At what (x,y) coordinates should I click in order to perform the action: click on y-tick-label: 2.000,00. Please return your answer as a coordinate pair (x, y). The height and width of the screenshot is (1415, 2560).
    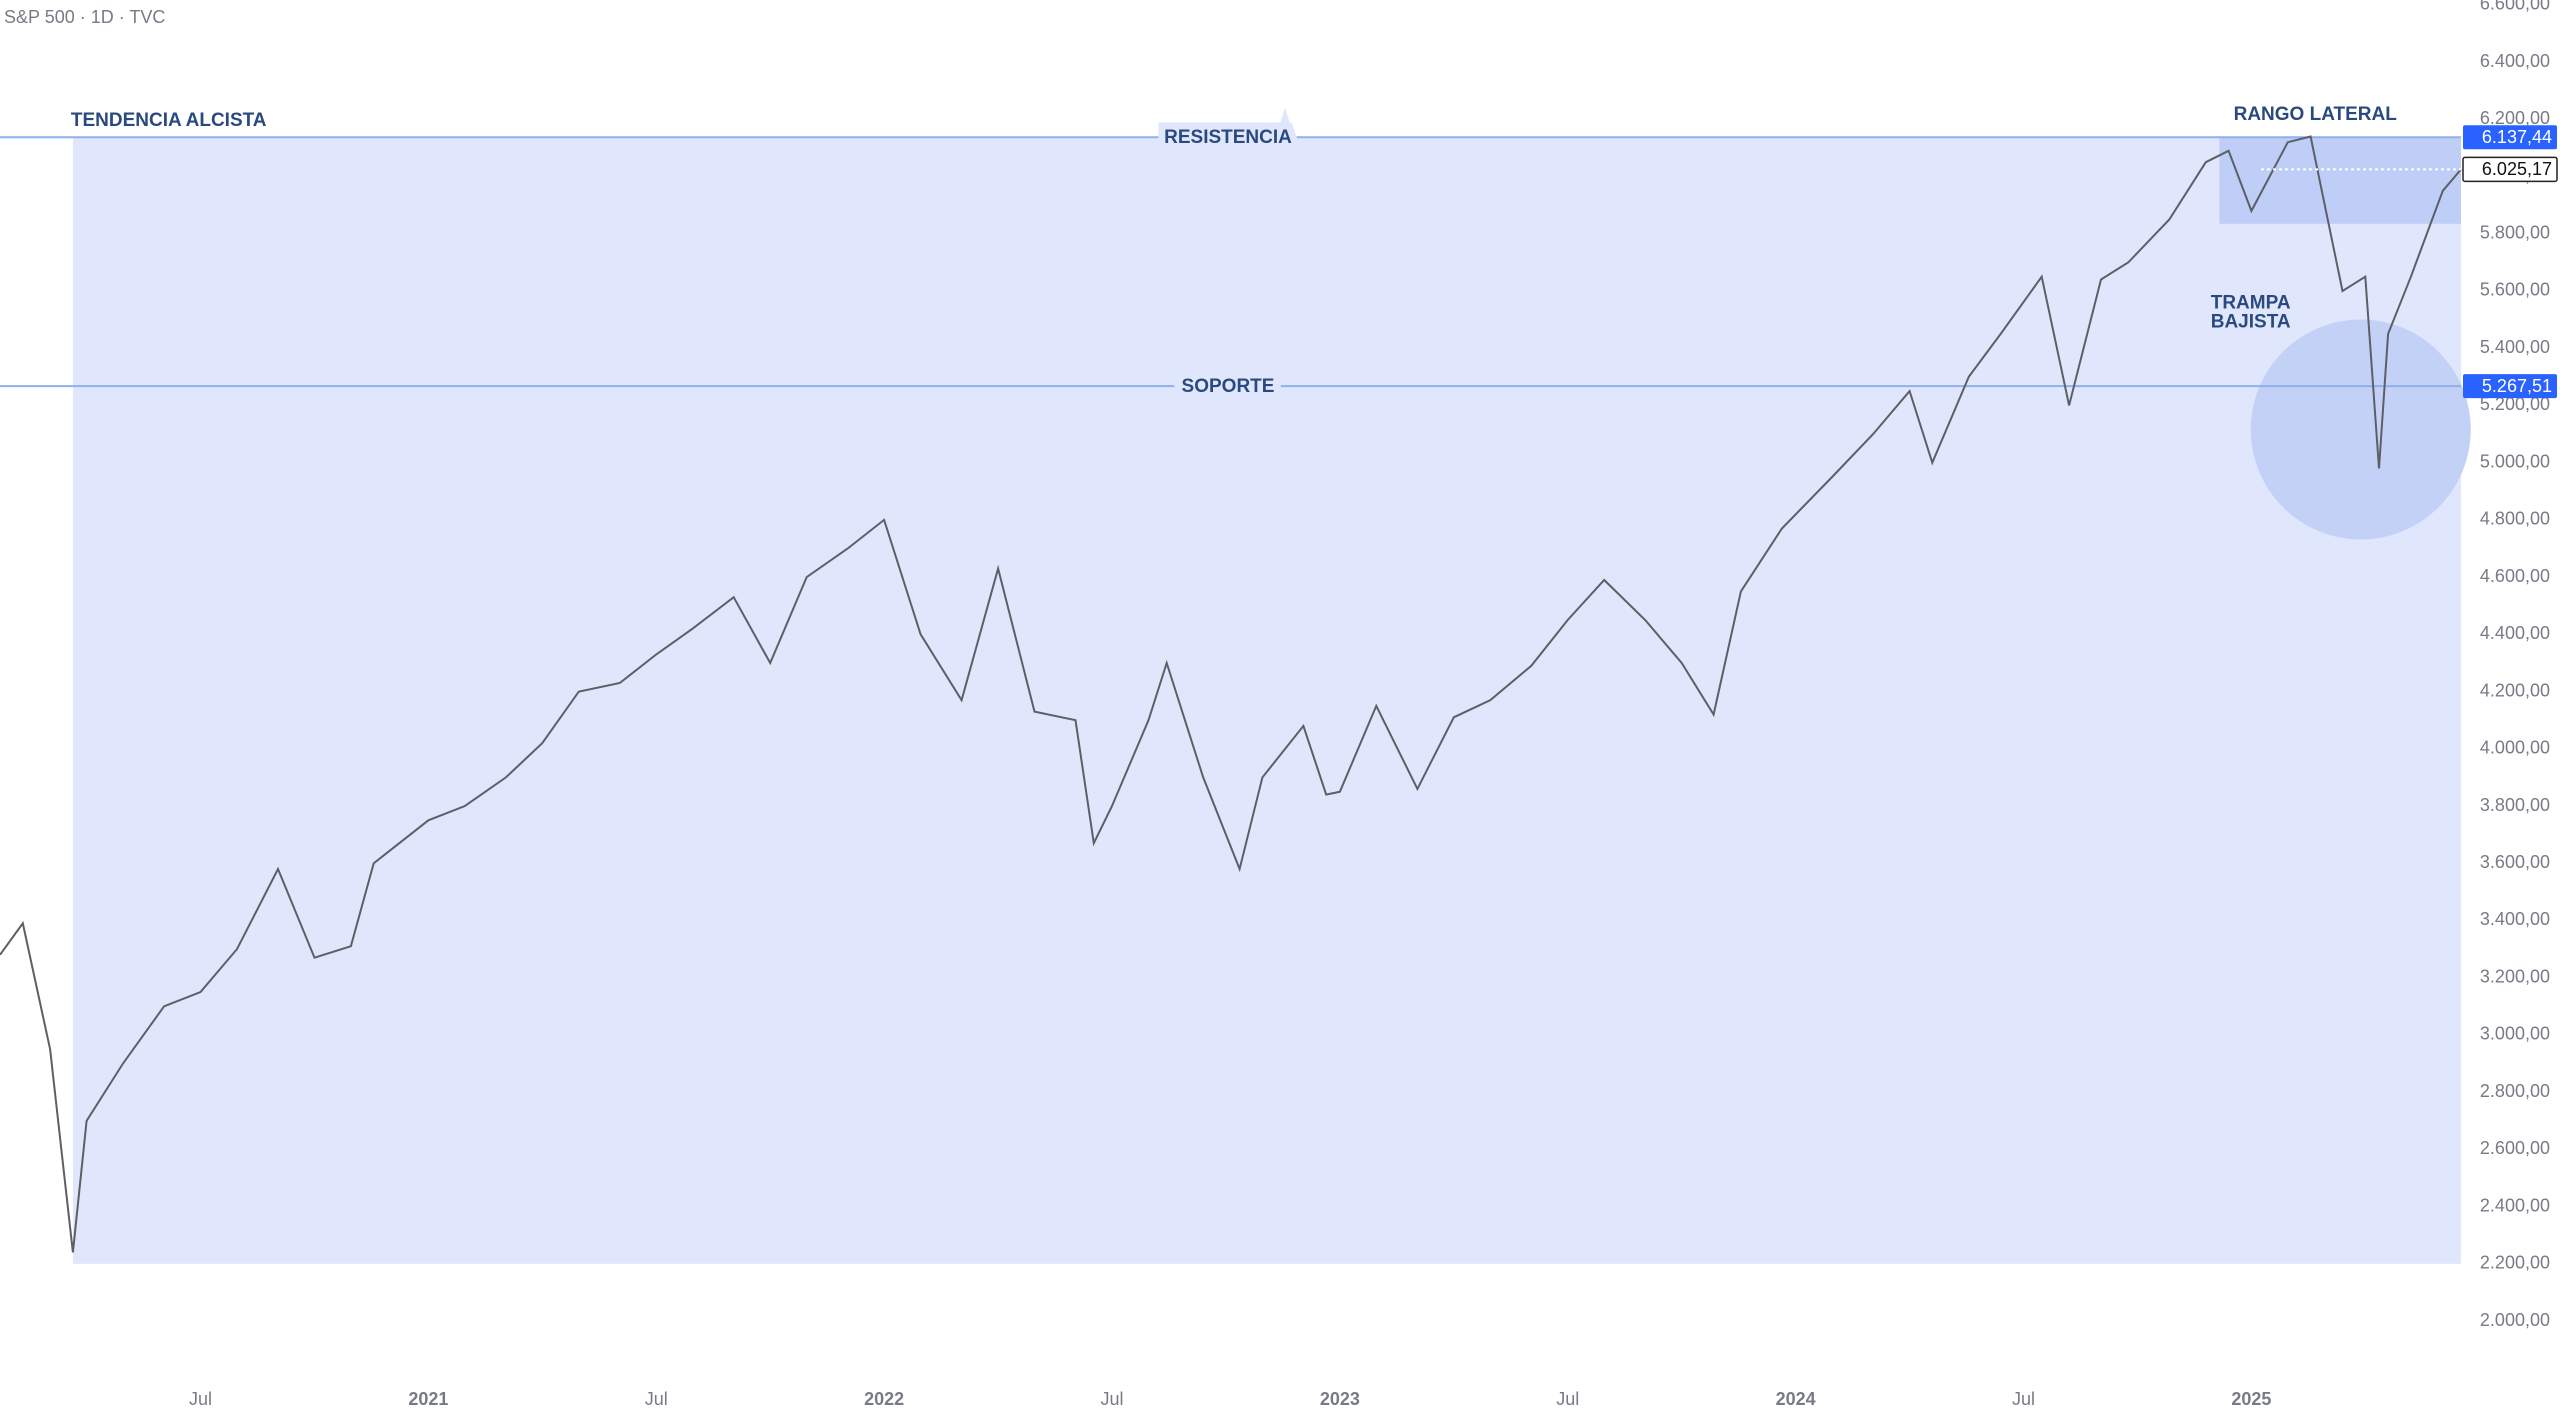
    Looking at the image, I should click on (2515, 1320).